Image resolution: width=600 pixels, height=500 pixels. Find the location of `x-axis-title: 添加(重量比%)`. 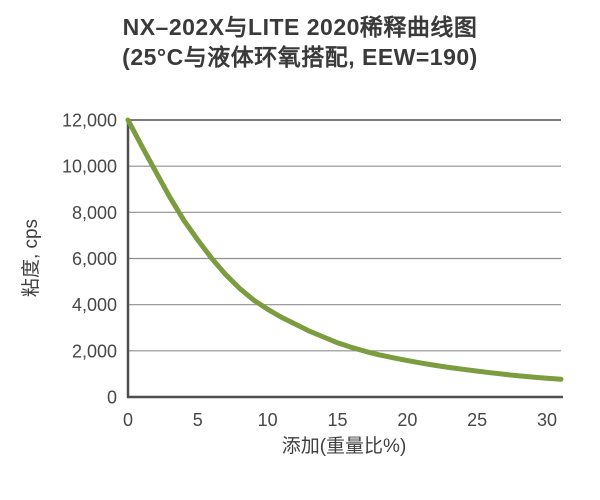

x-axis-title: 添加(重量比%) is located at coordinates (344, 446).